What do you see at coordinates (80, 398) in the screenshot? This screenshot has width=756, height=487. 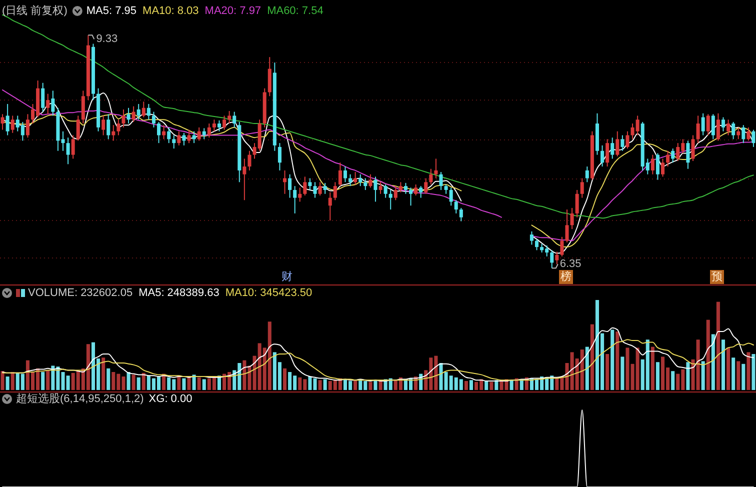 I see `chart-title: 超短选股(6,14,95,250,1,2)` at bounding box center [80, 398].